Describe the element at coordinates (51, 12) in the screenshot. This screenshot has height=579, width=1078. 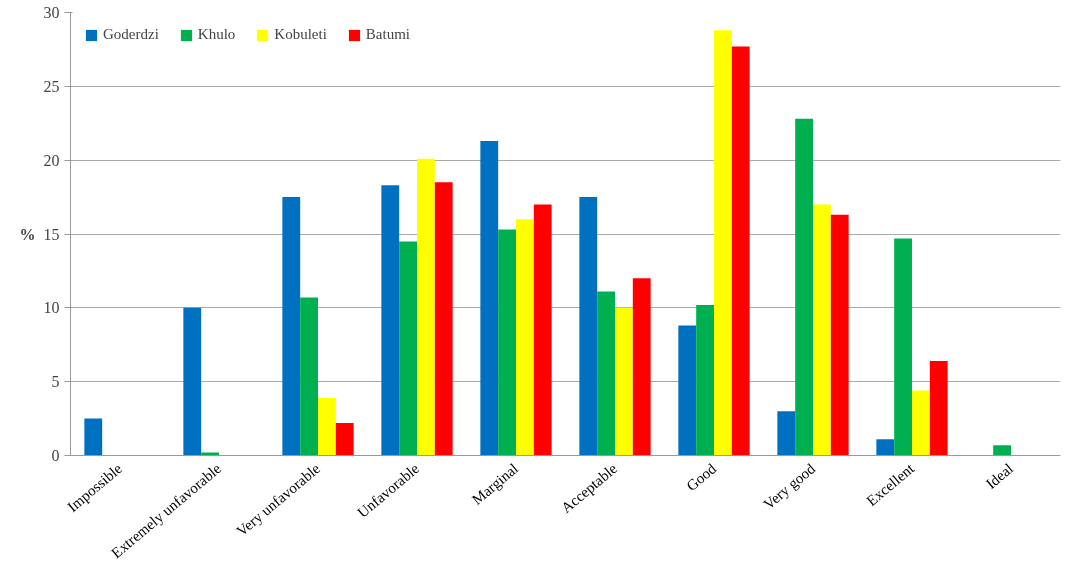
I see `y-tick-label: 30` at that location.